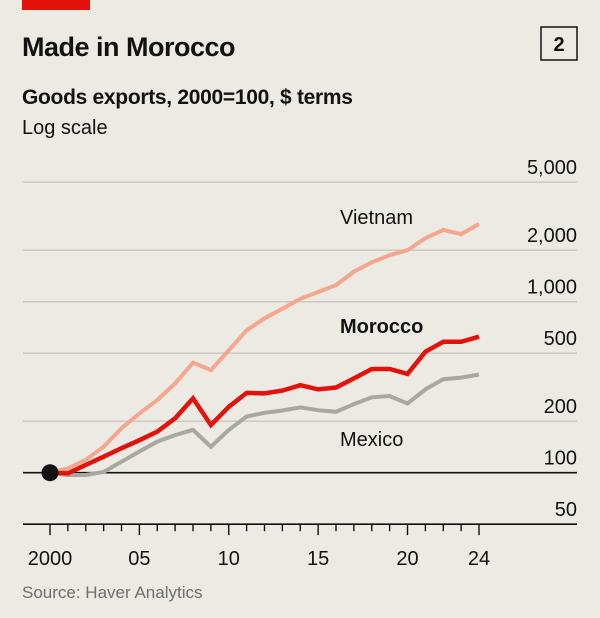 This screenshot has height=618, width=600. What do you see at coordinates (318, 559) in the screenshot?
I see `x-tick-label: 15` at bounding box center [318, 559].